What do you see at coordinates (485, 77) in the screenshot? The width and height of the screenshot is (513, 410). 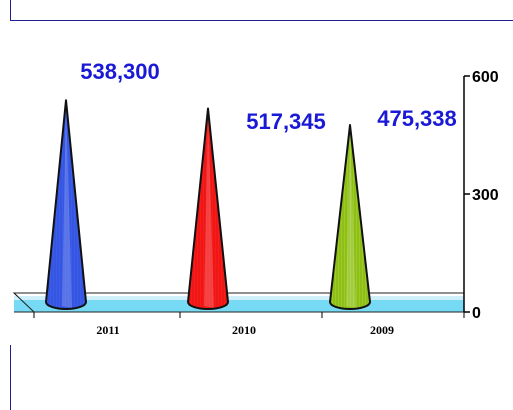 I see `y-tick-label: 600` at bounding box center [485, 77].